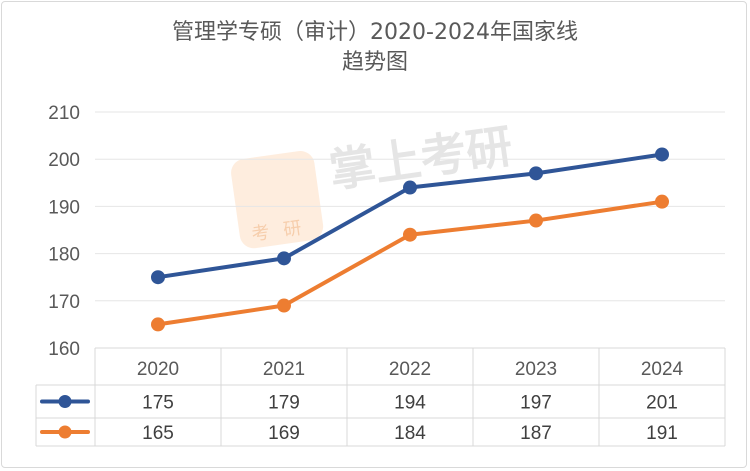 This screenshot has height=471, width=750. What do you see at coordinates (284, 403) in the screenshot?
I see `table-cell-value: 179` at bounding box center [284, 403].